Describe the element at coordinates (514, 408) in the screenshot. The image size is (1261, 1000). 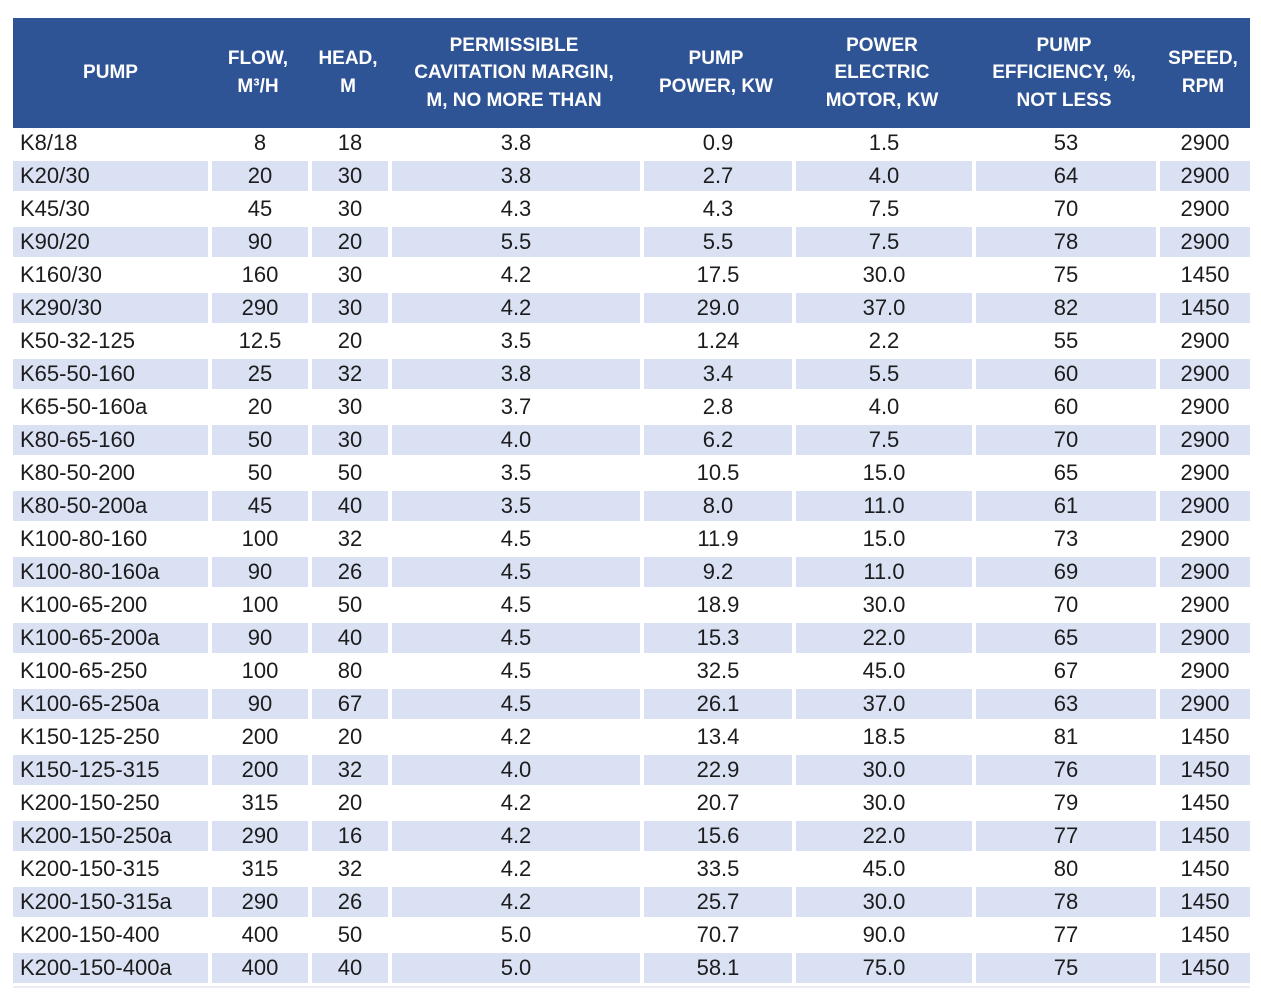
I see `cavitation-margin-cell: 3.7` at that location.